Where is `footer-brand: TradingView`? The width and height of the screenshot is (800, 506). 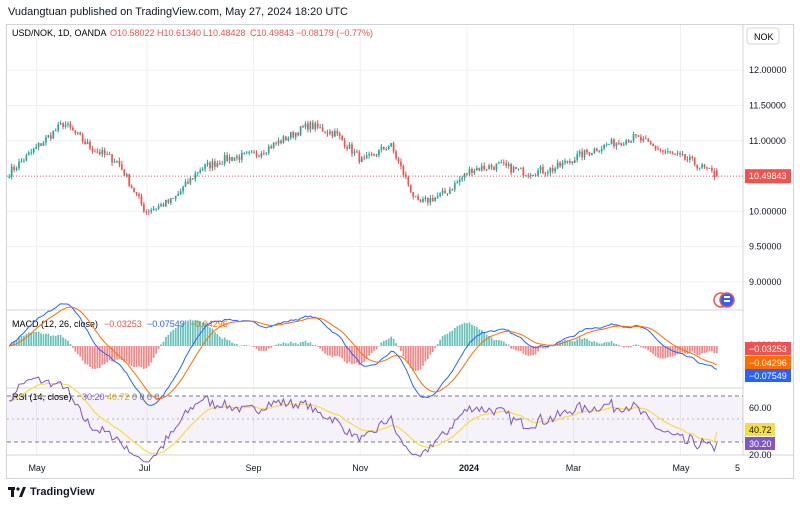
footer-brand: TradingView is located at coordinates (51, 492).